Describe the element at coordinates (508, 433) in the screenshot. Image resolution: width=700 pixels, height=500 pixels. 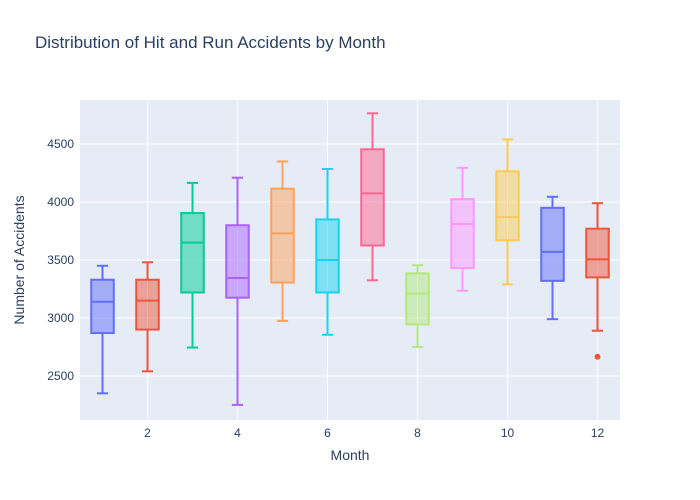
I see `x-tick-label: 10` at that location.